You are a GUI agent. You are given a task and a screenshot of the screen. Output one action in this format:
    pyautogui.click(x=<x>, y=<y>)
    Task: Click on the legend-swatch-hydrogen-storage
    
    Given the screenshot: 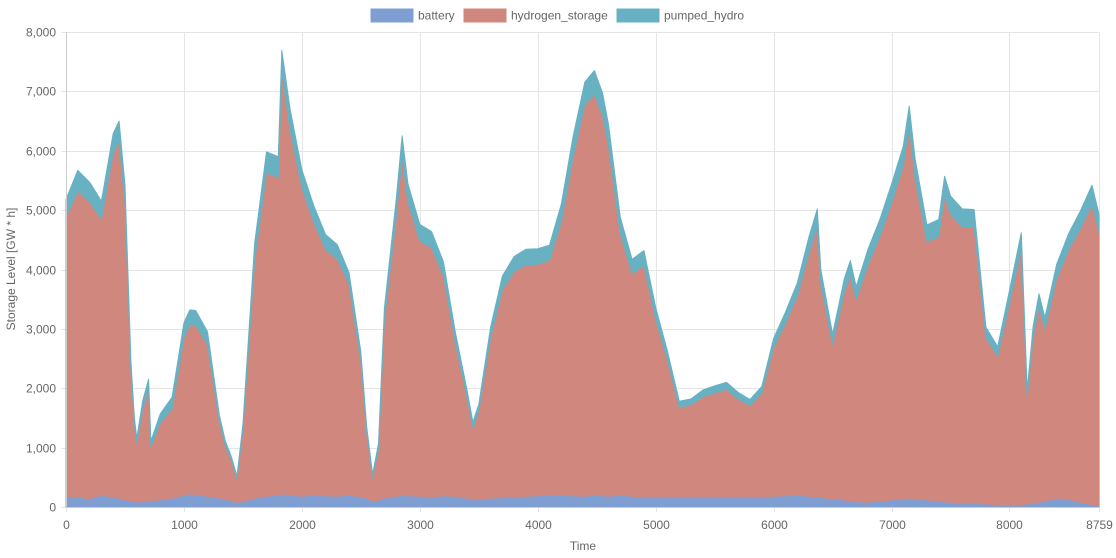 What is the action you would take?
    pyautogui.click(x=485, y=15)
    